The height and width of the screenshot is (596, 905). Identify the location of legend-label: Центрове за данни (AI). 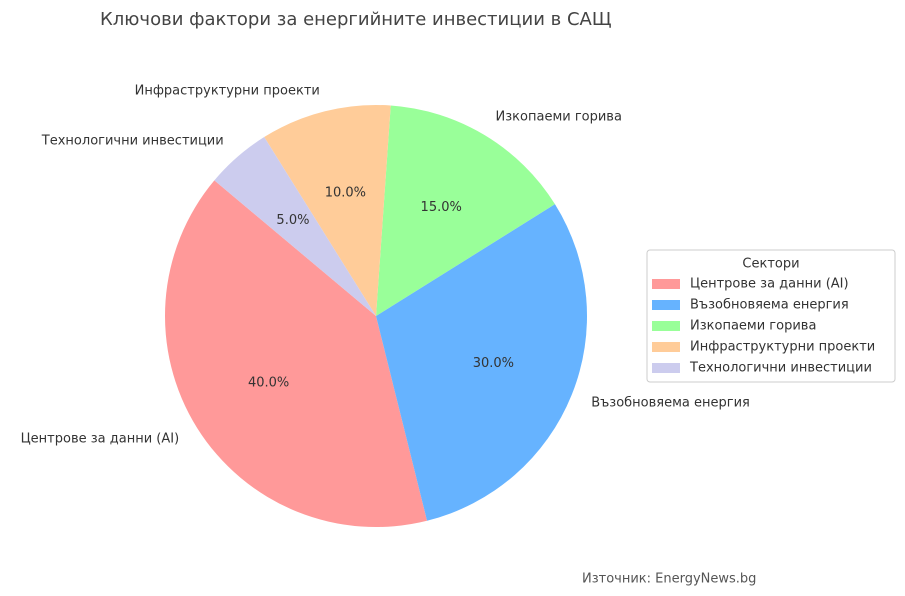
(769, 284).